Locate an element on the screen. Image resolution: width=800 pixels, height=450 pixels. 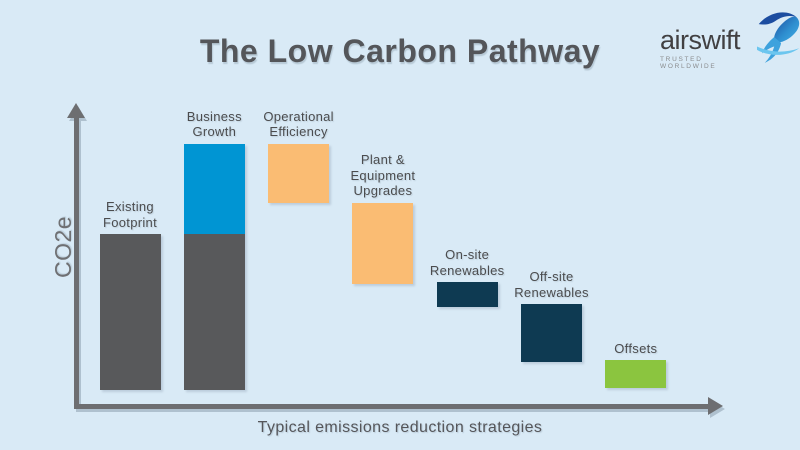
bar-label-off-site-renewables: Off-site Renewables is located at coordinates (551, 284).